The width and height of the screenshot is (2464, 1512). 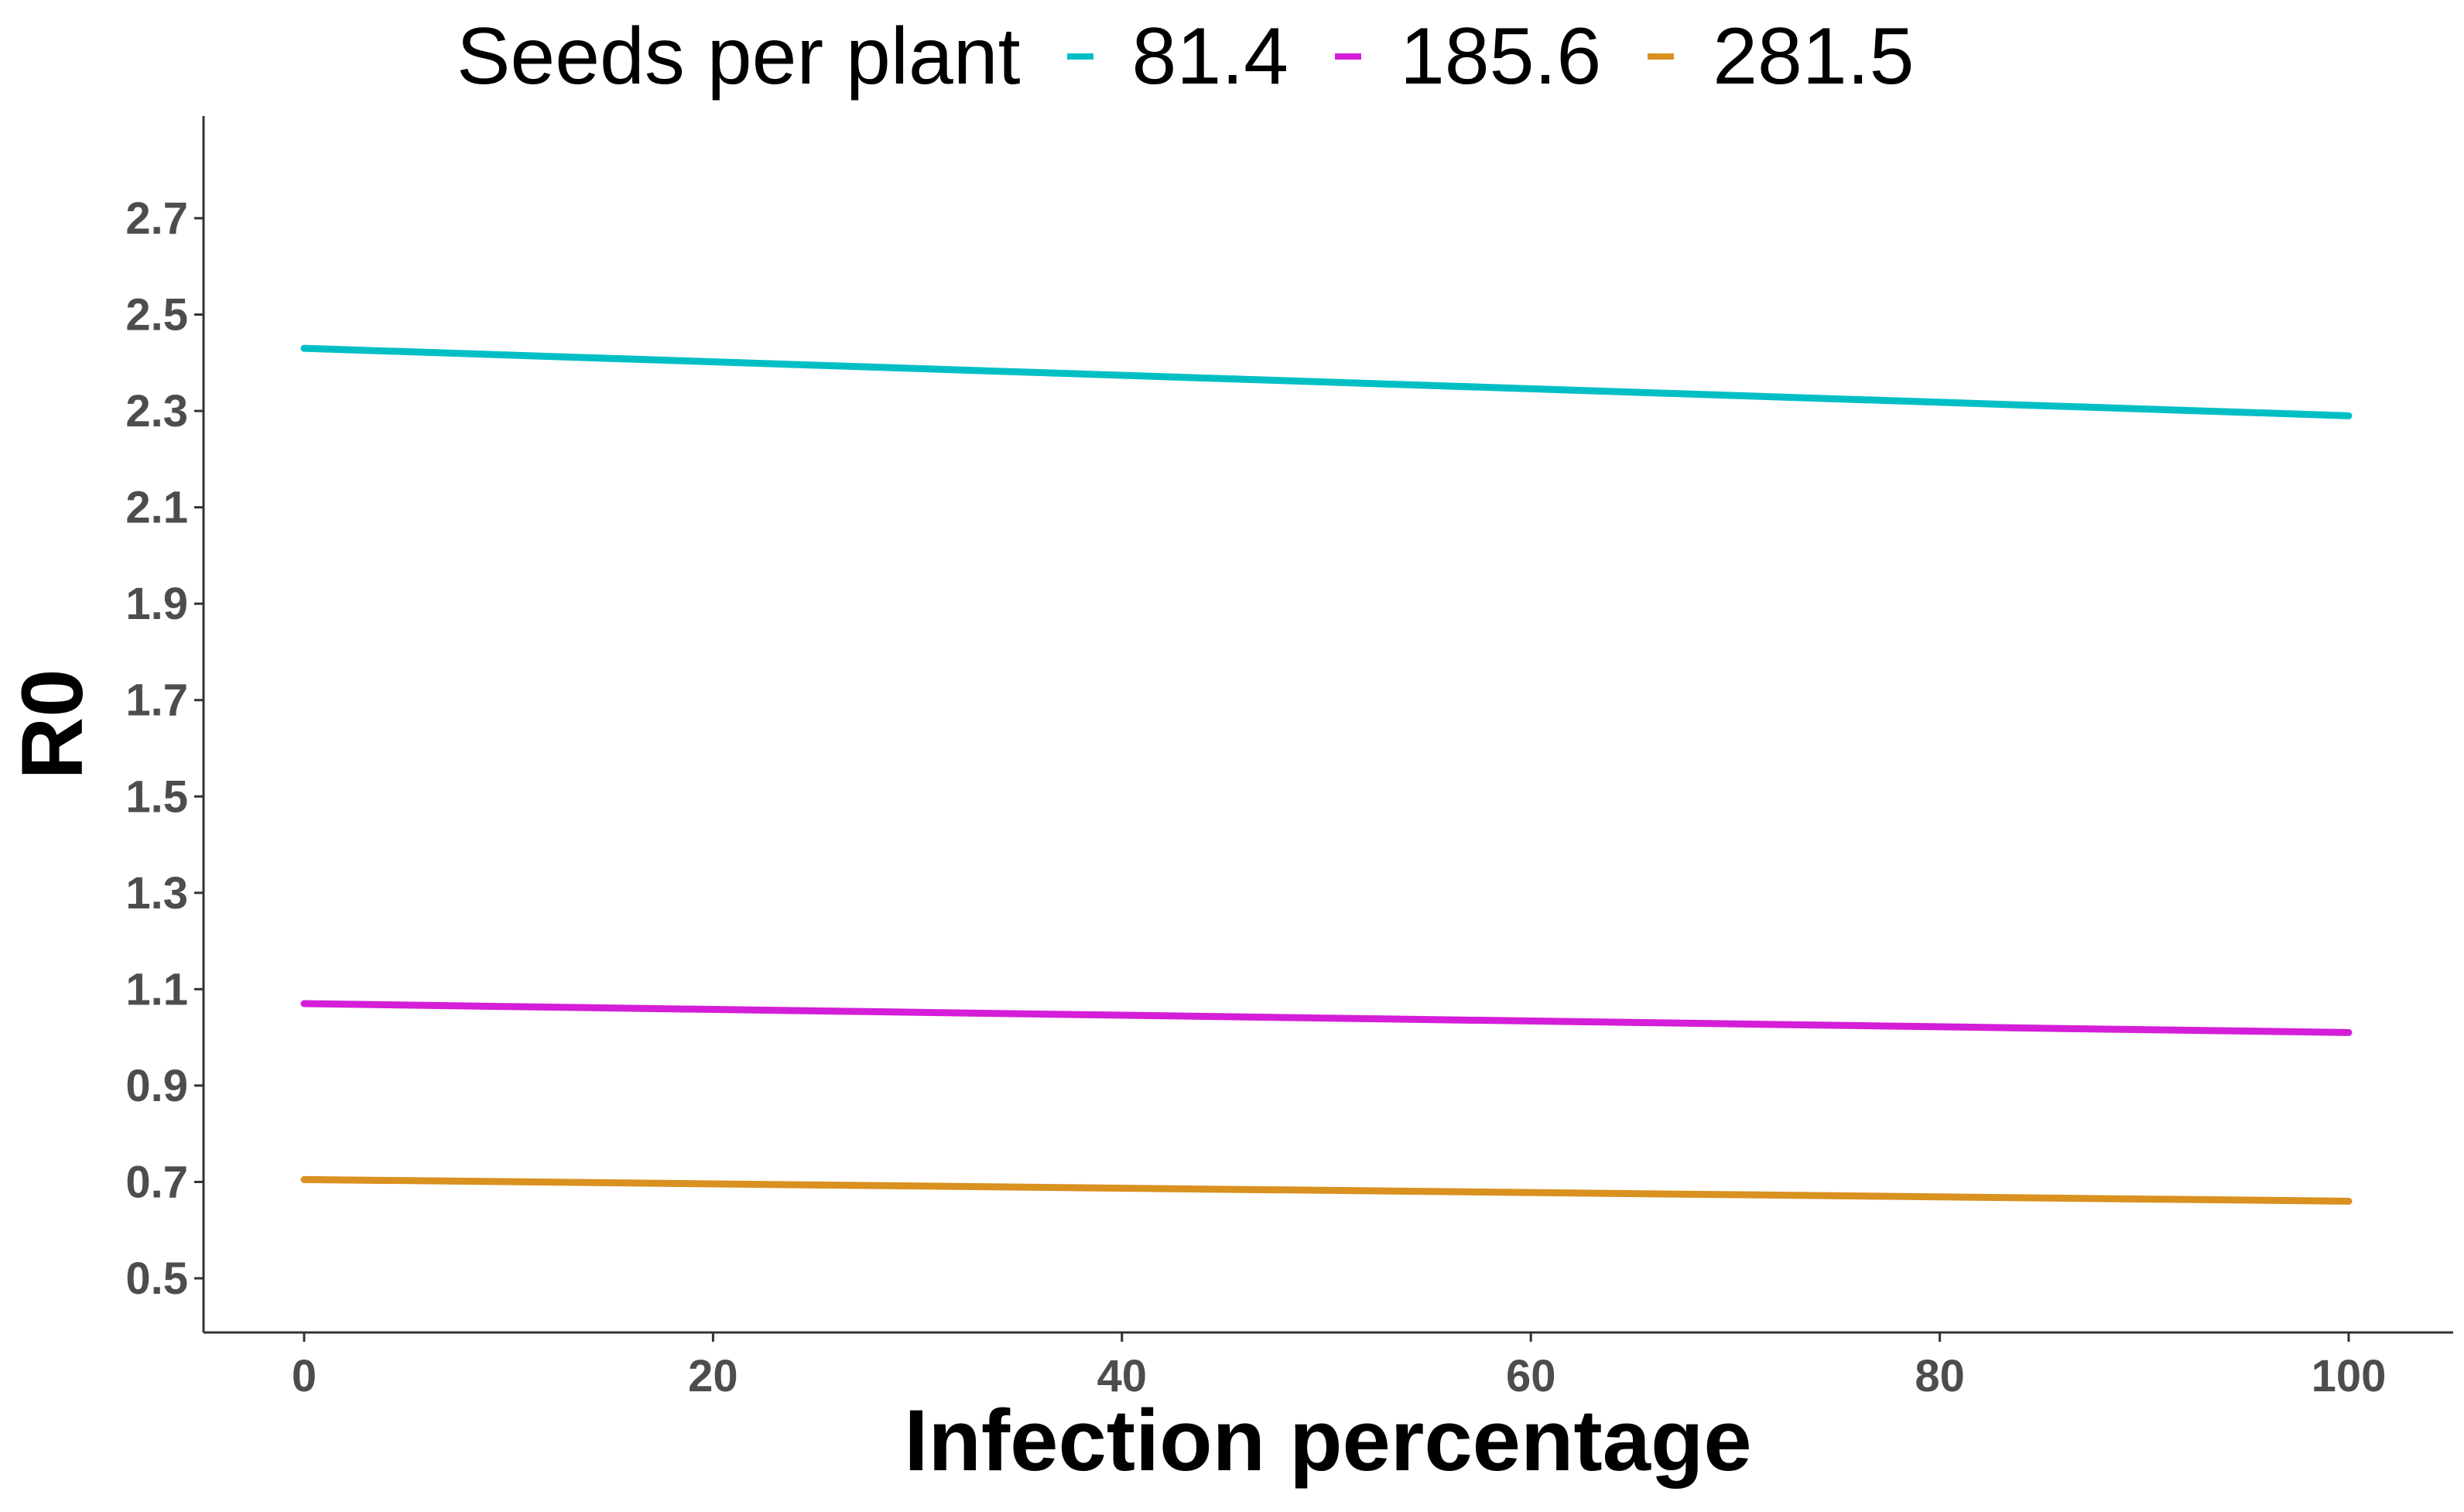 I want to click on y-tick-label: 1.1, so click(x=156, y=989).